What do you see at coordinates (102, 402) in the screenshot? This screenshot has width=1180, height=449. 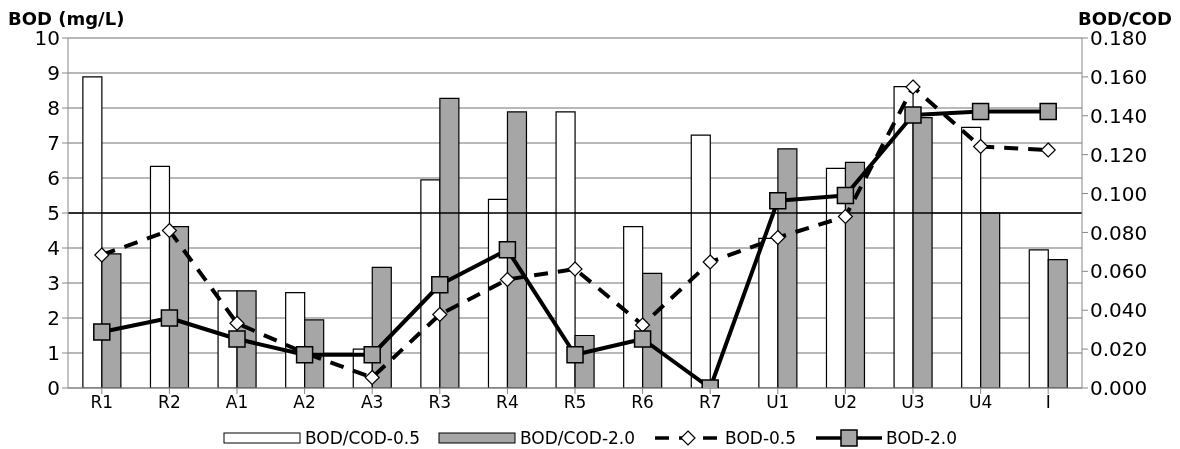 I see `x-tick-label: R1` at bounding box center [102, 402].